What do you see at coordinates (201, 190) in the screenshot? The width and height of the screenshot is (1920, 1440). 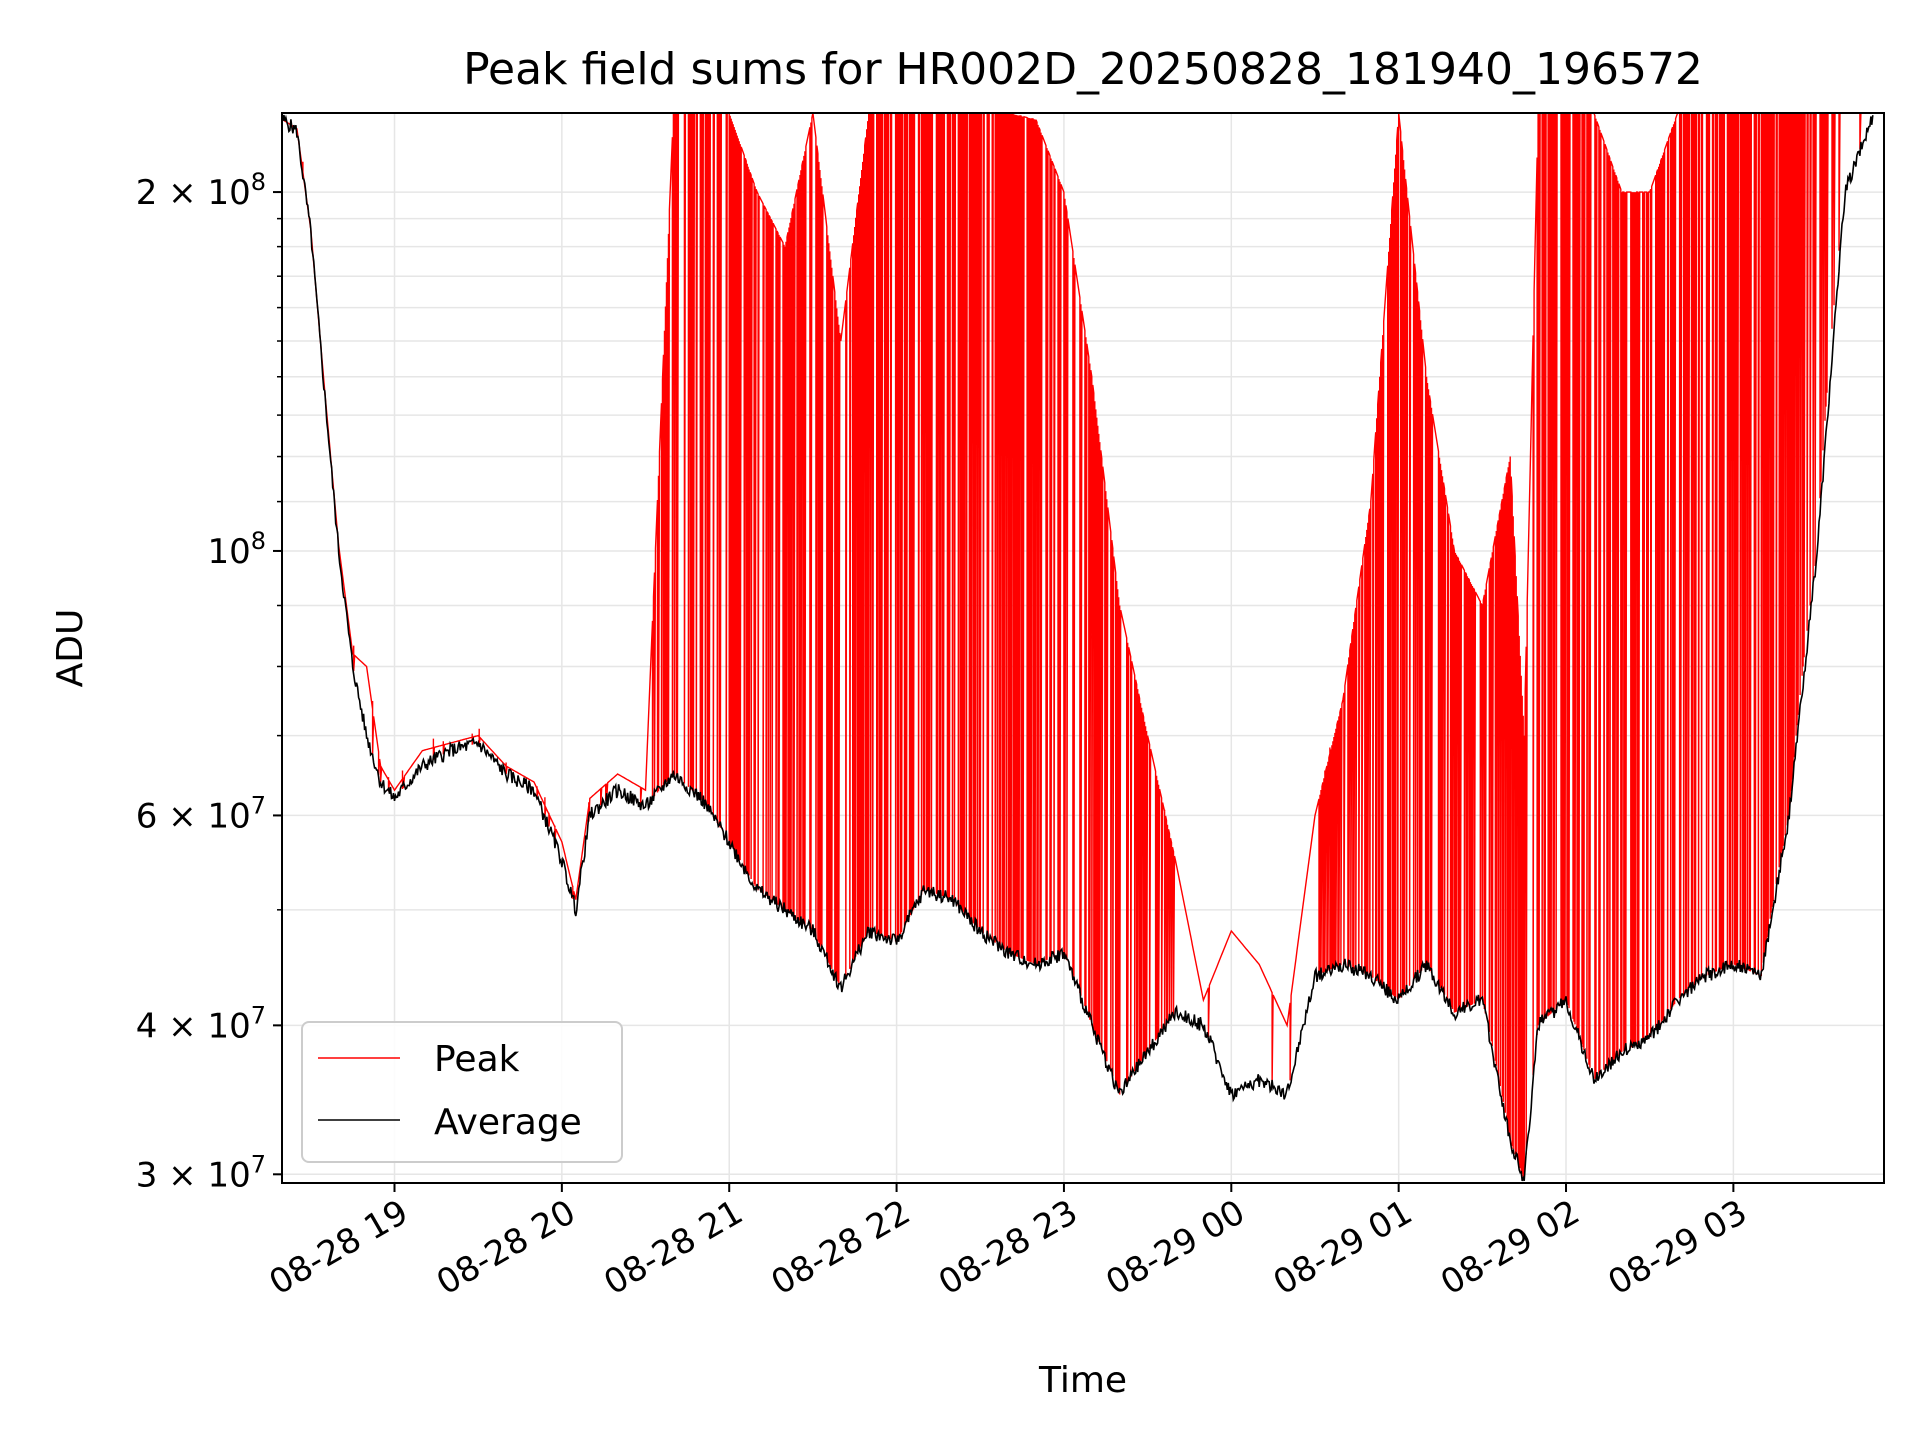 I see `y-tick-label-4: 2 × 108` at bounding box center [201, 190].